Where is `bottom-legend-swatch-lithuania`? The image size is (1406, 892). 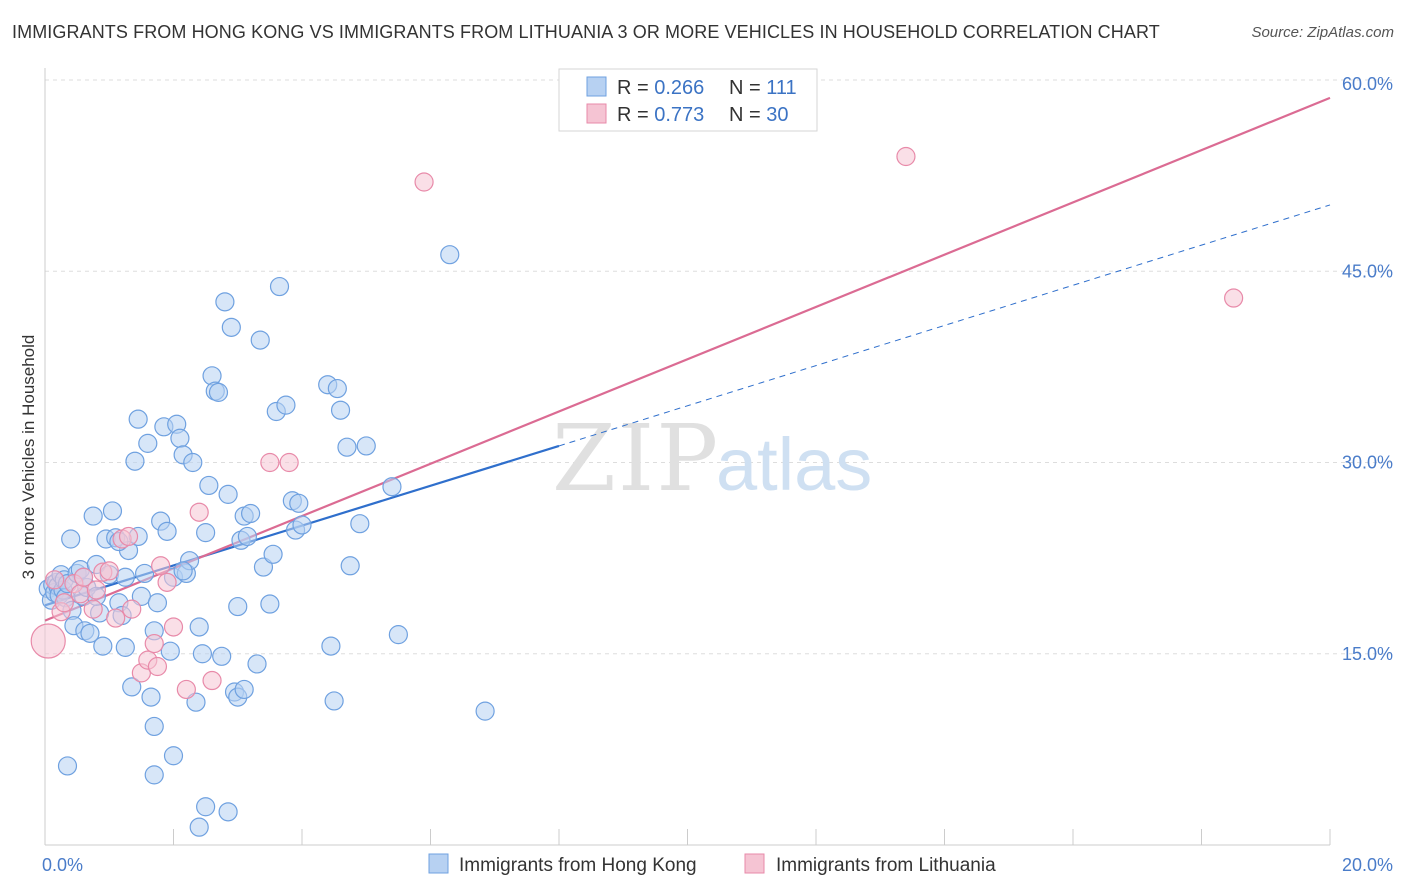 bottom-legend-swatch-lithuania is located at coordinates (754, 863).